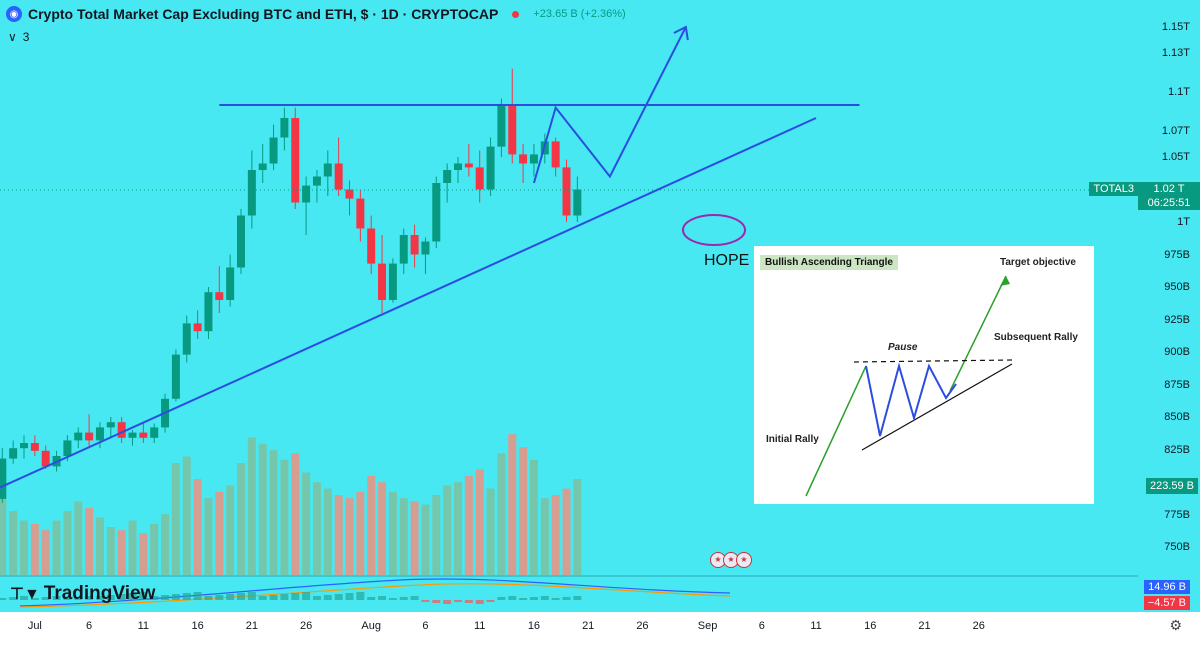  What do you see at coordinates (1175, 625) in the screenshot?
I see `gear-icon: ⚙` at bounding box center [1175, 625].